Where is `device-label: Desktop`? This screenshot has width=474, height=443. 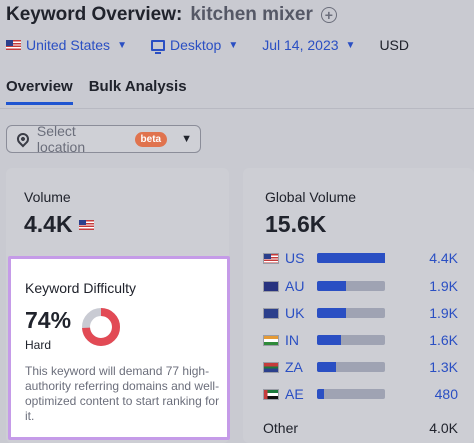
device-label: Desktop is located at coordinates (195, 45).